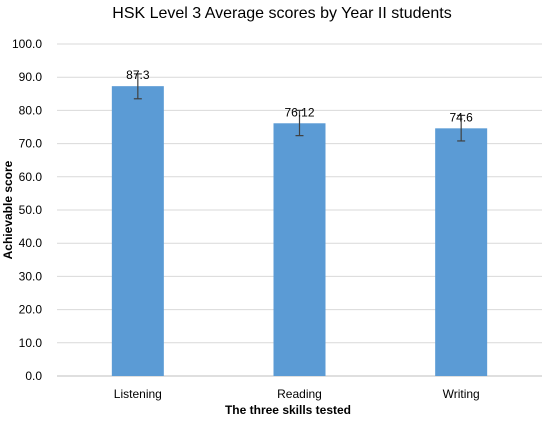  Describe the element at coordinates (31, 77) in the screenshot. I see `y-tick-label: 90.0` at that location.